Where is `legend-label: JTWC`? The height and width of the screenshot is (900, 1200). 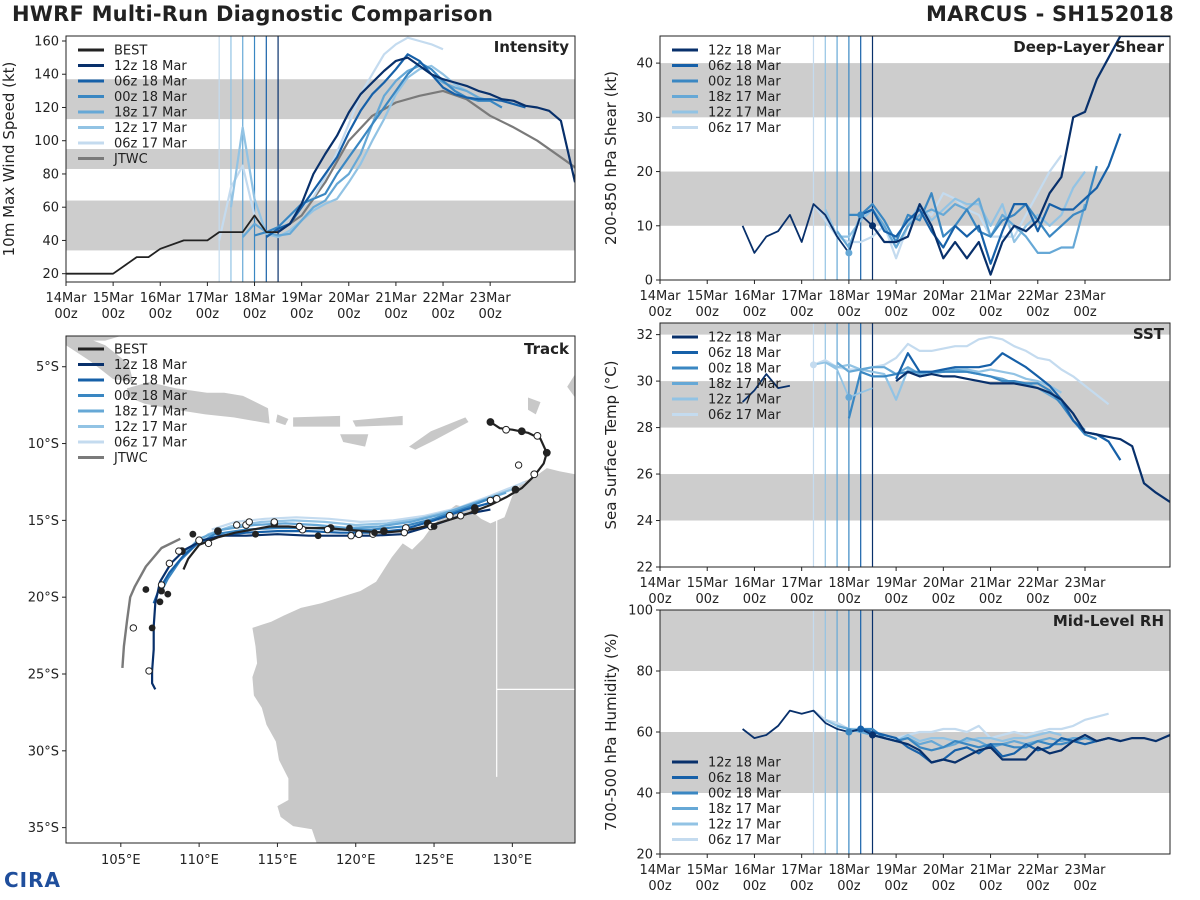
legend-label: JTWC is located at coordinates (130, 458).